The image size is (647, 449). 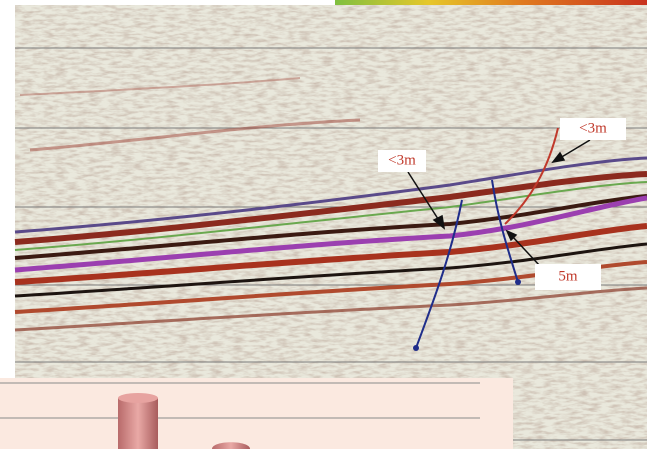 I want to click on overlay-panel, so click(x=256, y=413).